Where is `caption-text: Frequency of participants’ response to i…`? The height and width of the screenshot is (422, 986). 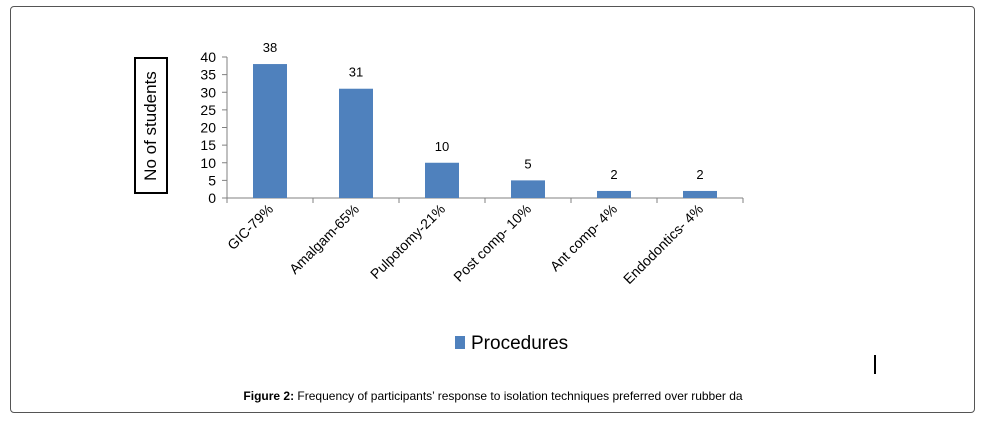
caption-text: Frequency of participants’ response to i… is located at coordinates (518, 396).